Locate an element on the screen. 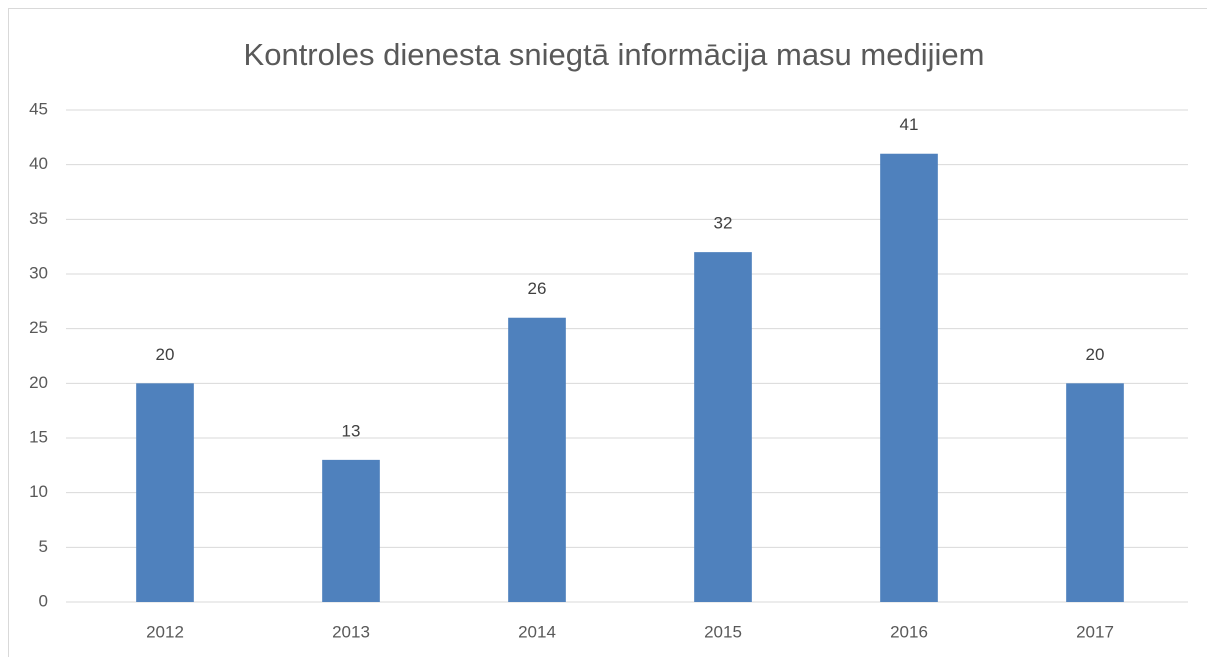 The height and width of the screenshot is (657, 1207). data-label: 32 is located at coordinates (723, 223).